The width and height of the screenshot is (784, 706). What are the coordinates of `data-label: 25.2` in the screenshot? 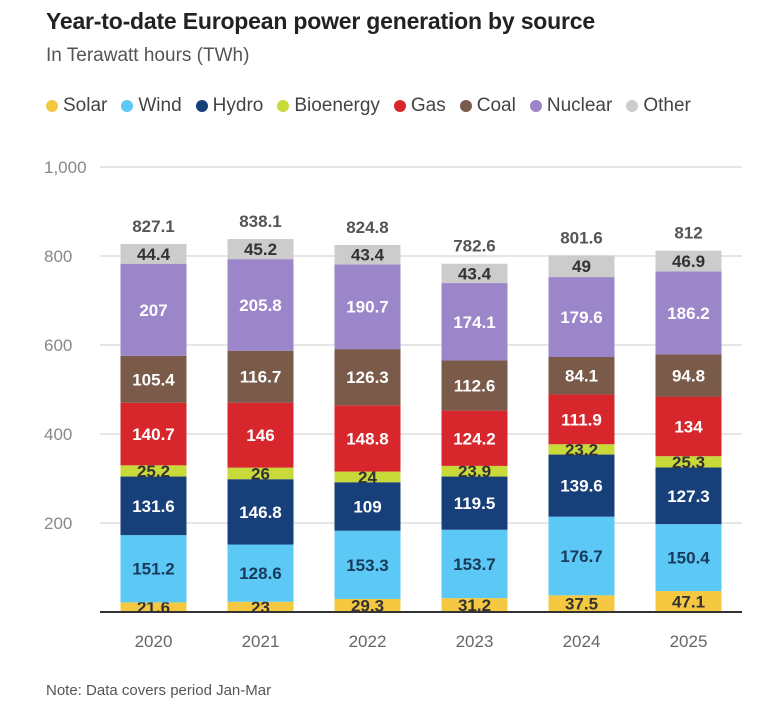 It's located at (153, 471).